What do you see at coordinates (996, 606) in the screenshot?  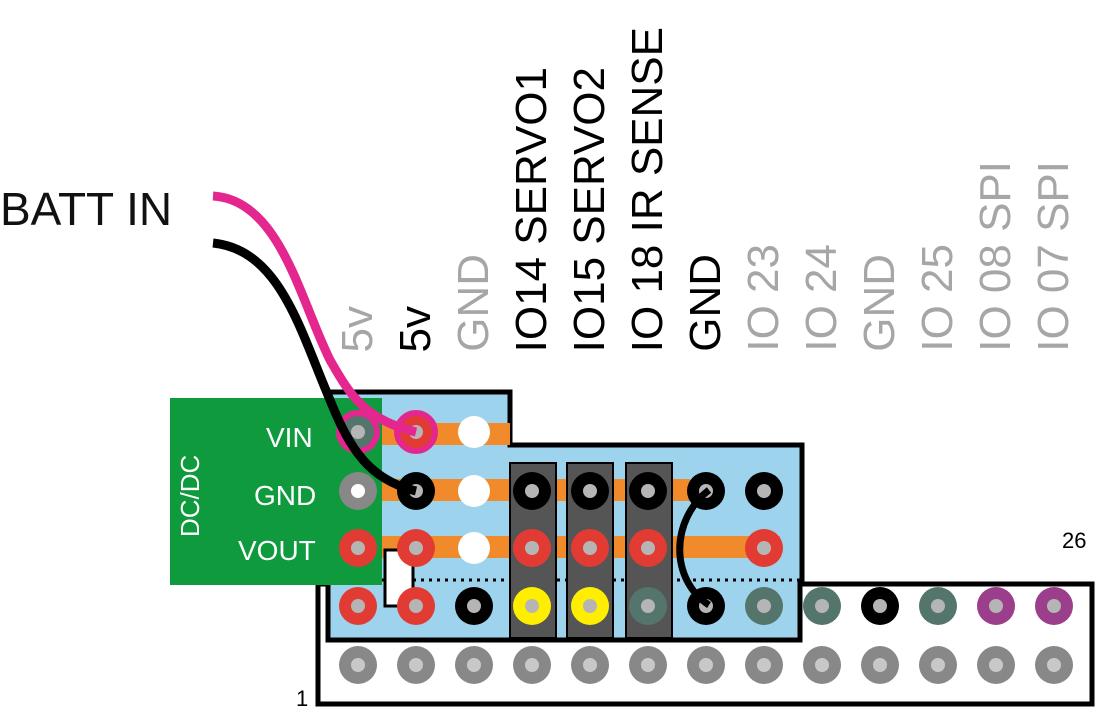 I see `header-pin-top-11-hole` at bounding box center [996, 606].